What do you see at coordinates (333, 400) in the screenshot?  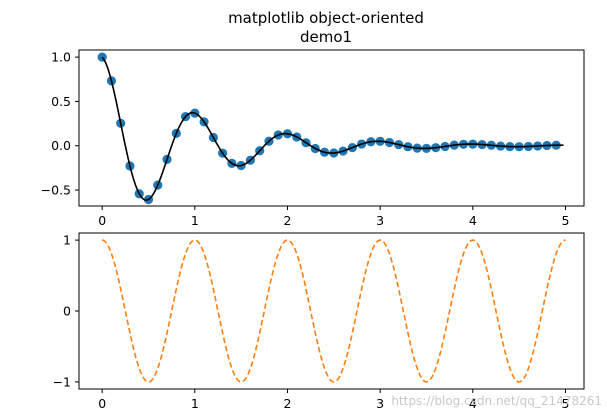 I see `bottom-x-ticks: 0 1 2 3 4 5` at bounding box center [333, 400].